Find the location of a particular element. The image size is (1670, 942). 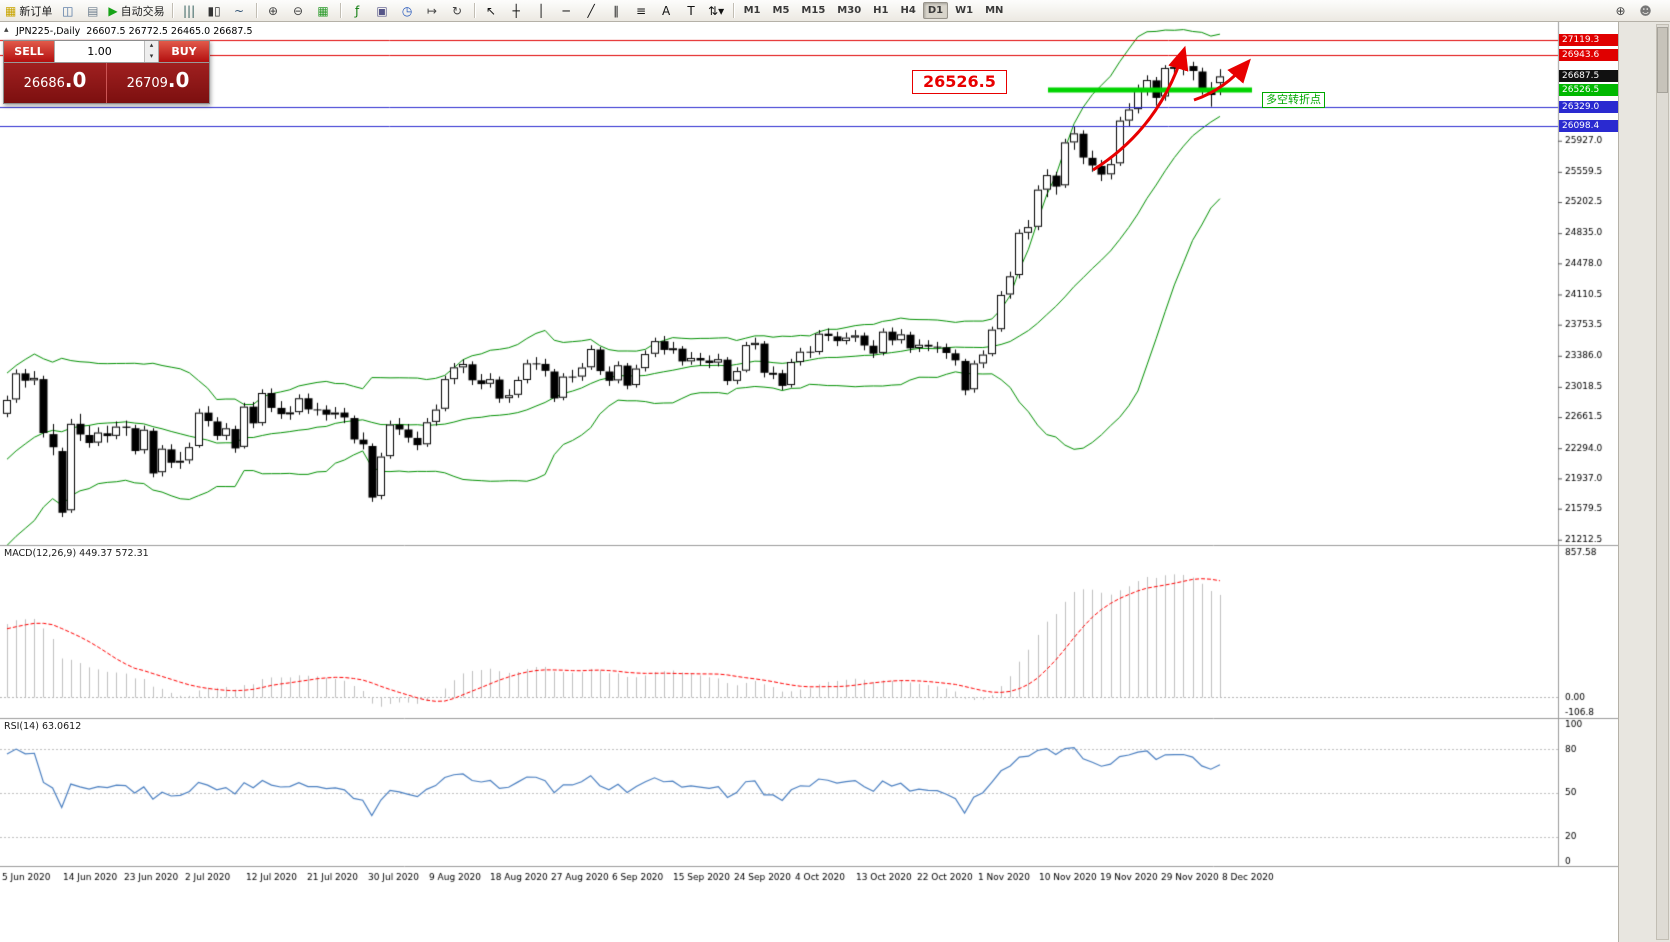

timeframe-h4: H4 is located at coordinates (908, 10).